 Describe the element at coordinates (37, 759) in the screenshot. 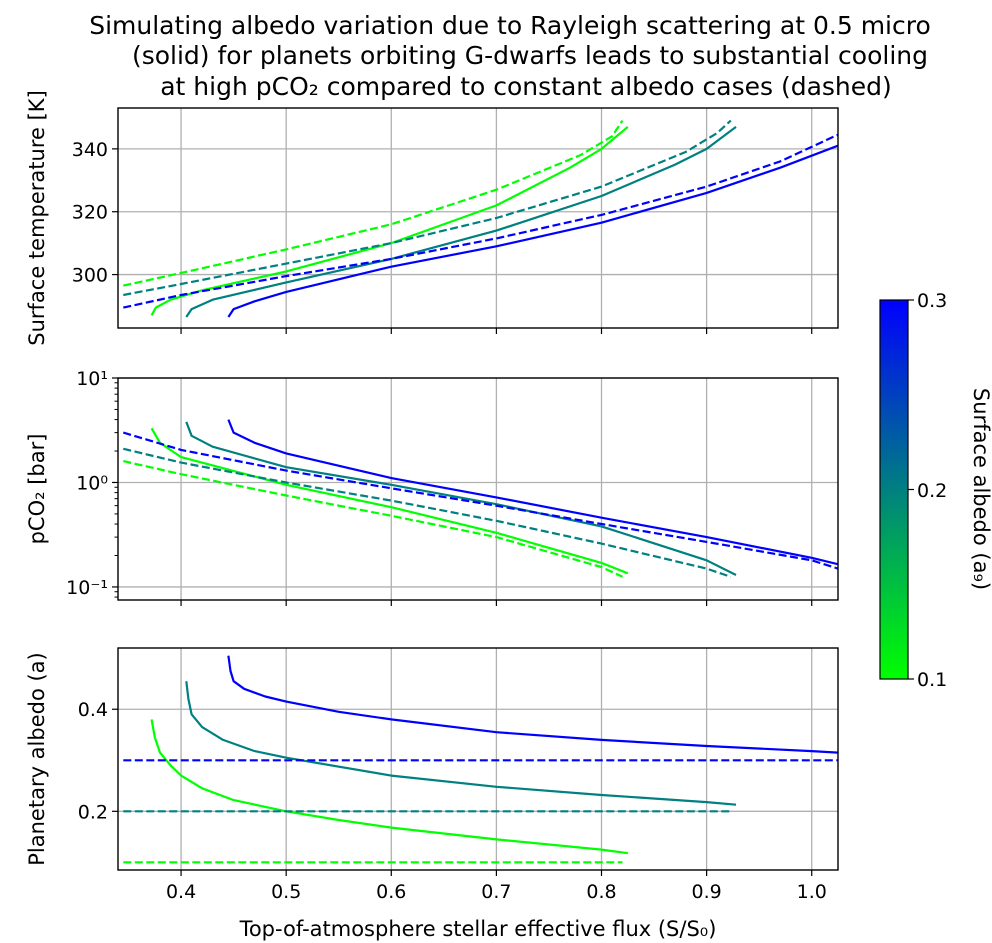

I see `y-axis-label: Planetary albedo (a)` at that location.